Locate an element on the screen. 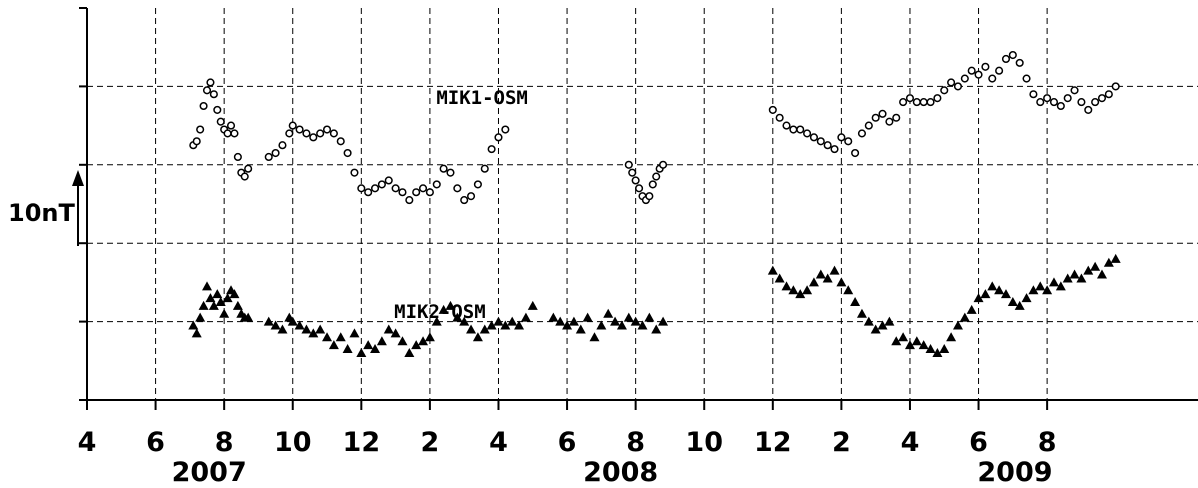 This screenshot has height=488, width=1198. x-axis-ticks: 4 6 8 10 12 2 4 6 8 10 12 2 4 6 8 is located at coordinates (567, 429).